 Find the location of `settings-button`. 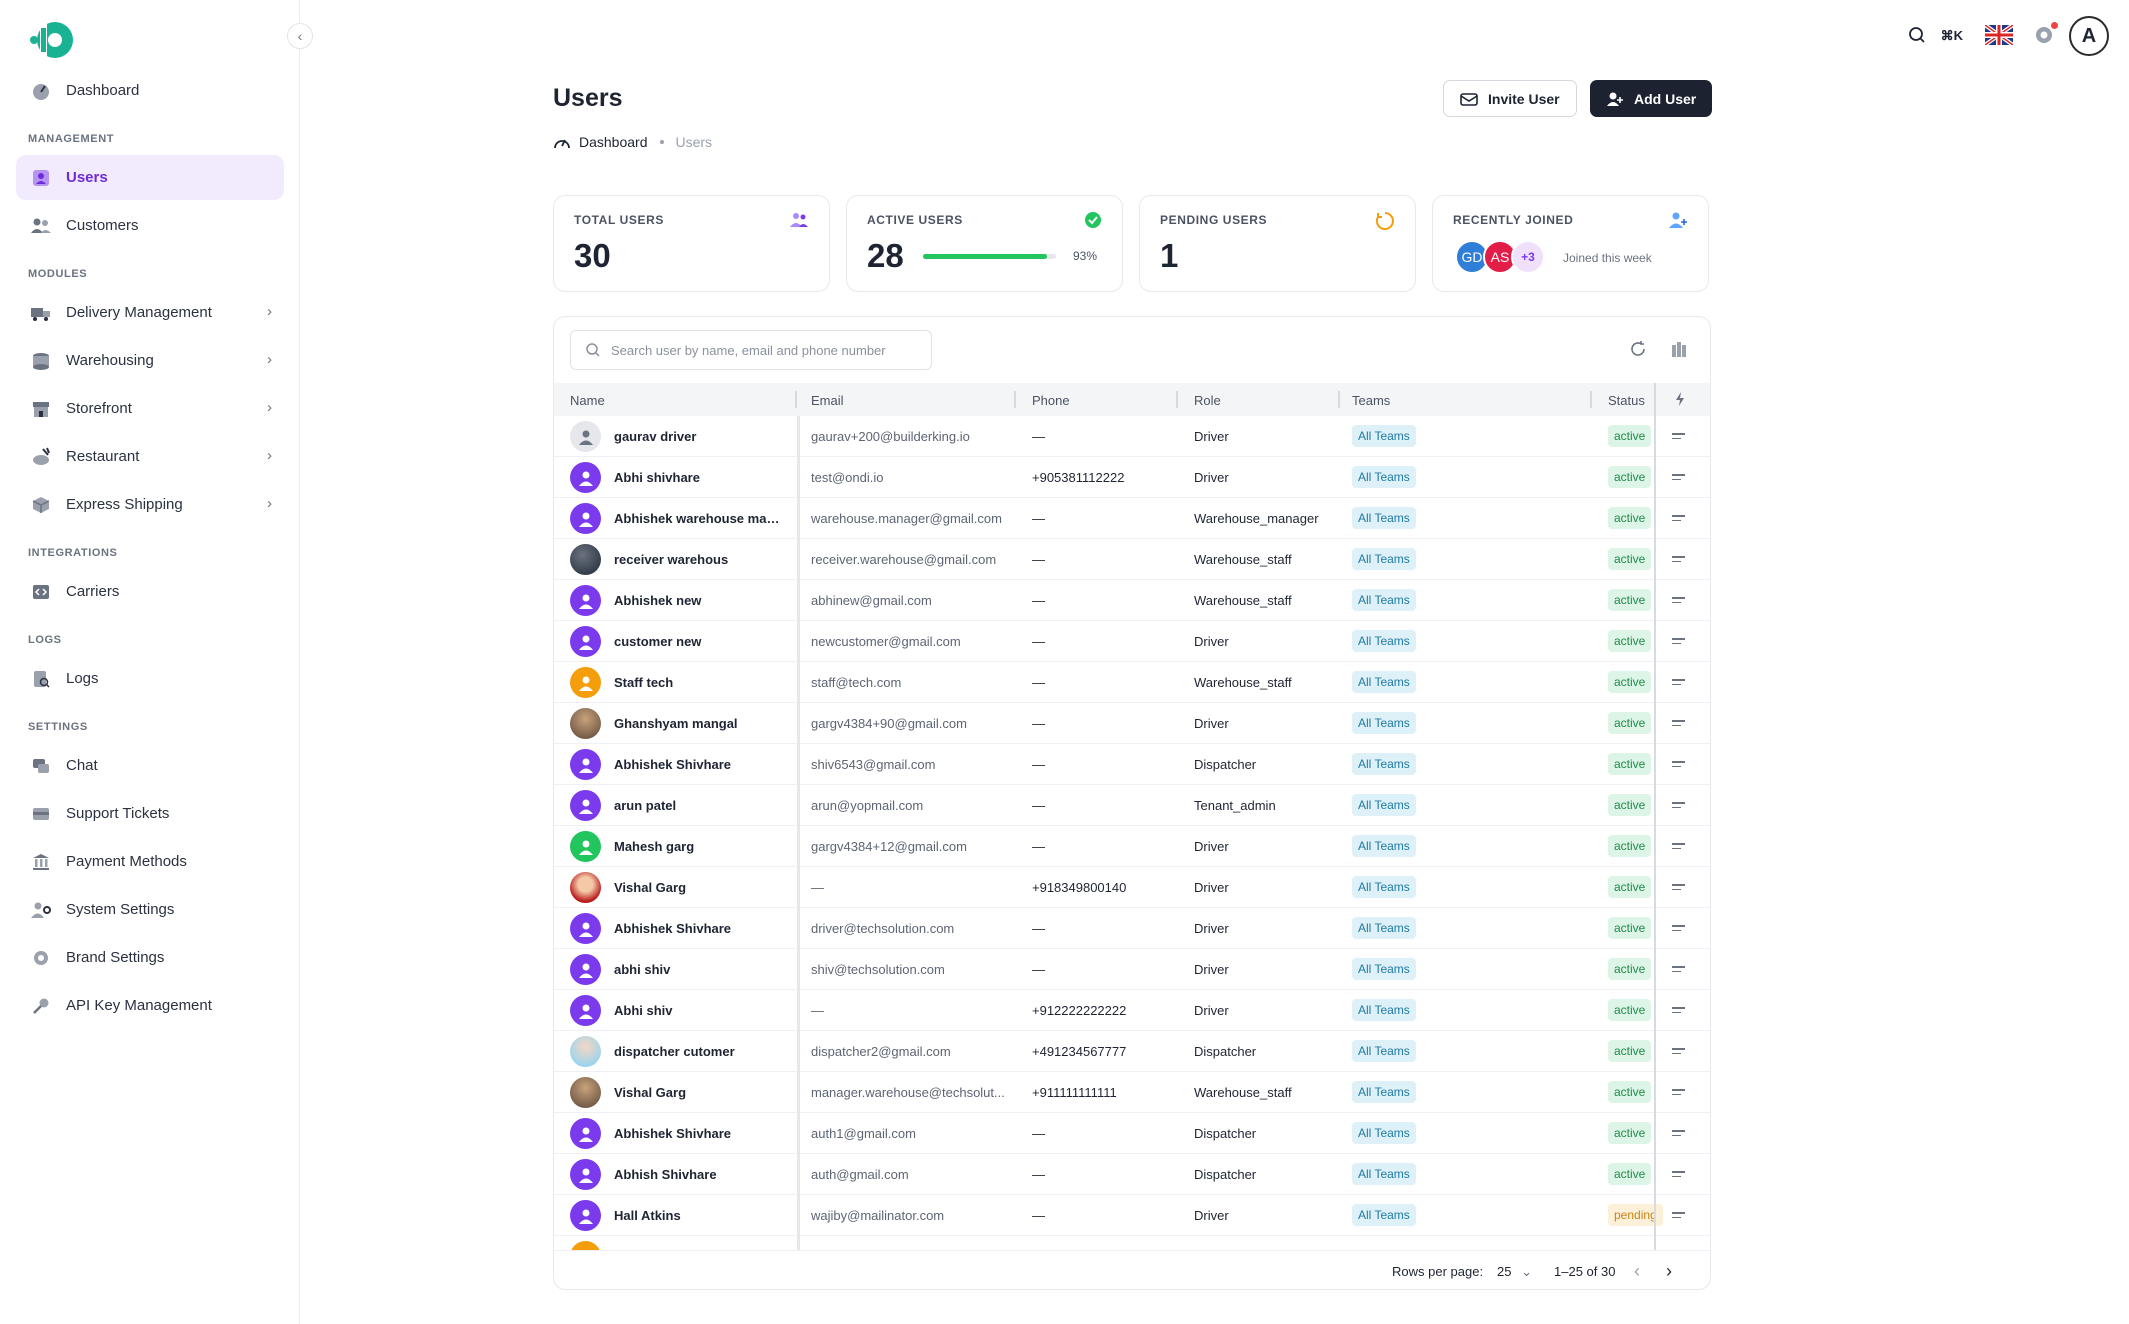

settings-button is located at coordinates (2045, 35).